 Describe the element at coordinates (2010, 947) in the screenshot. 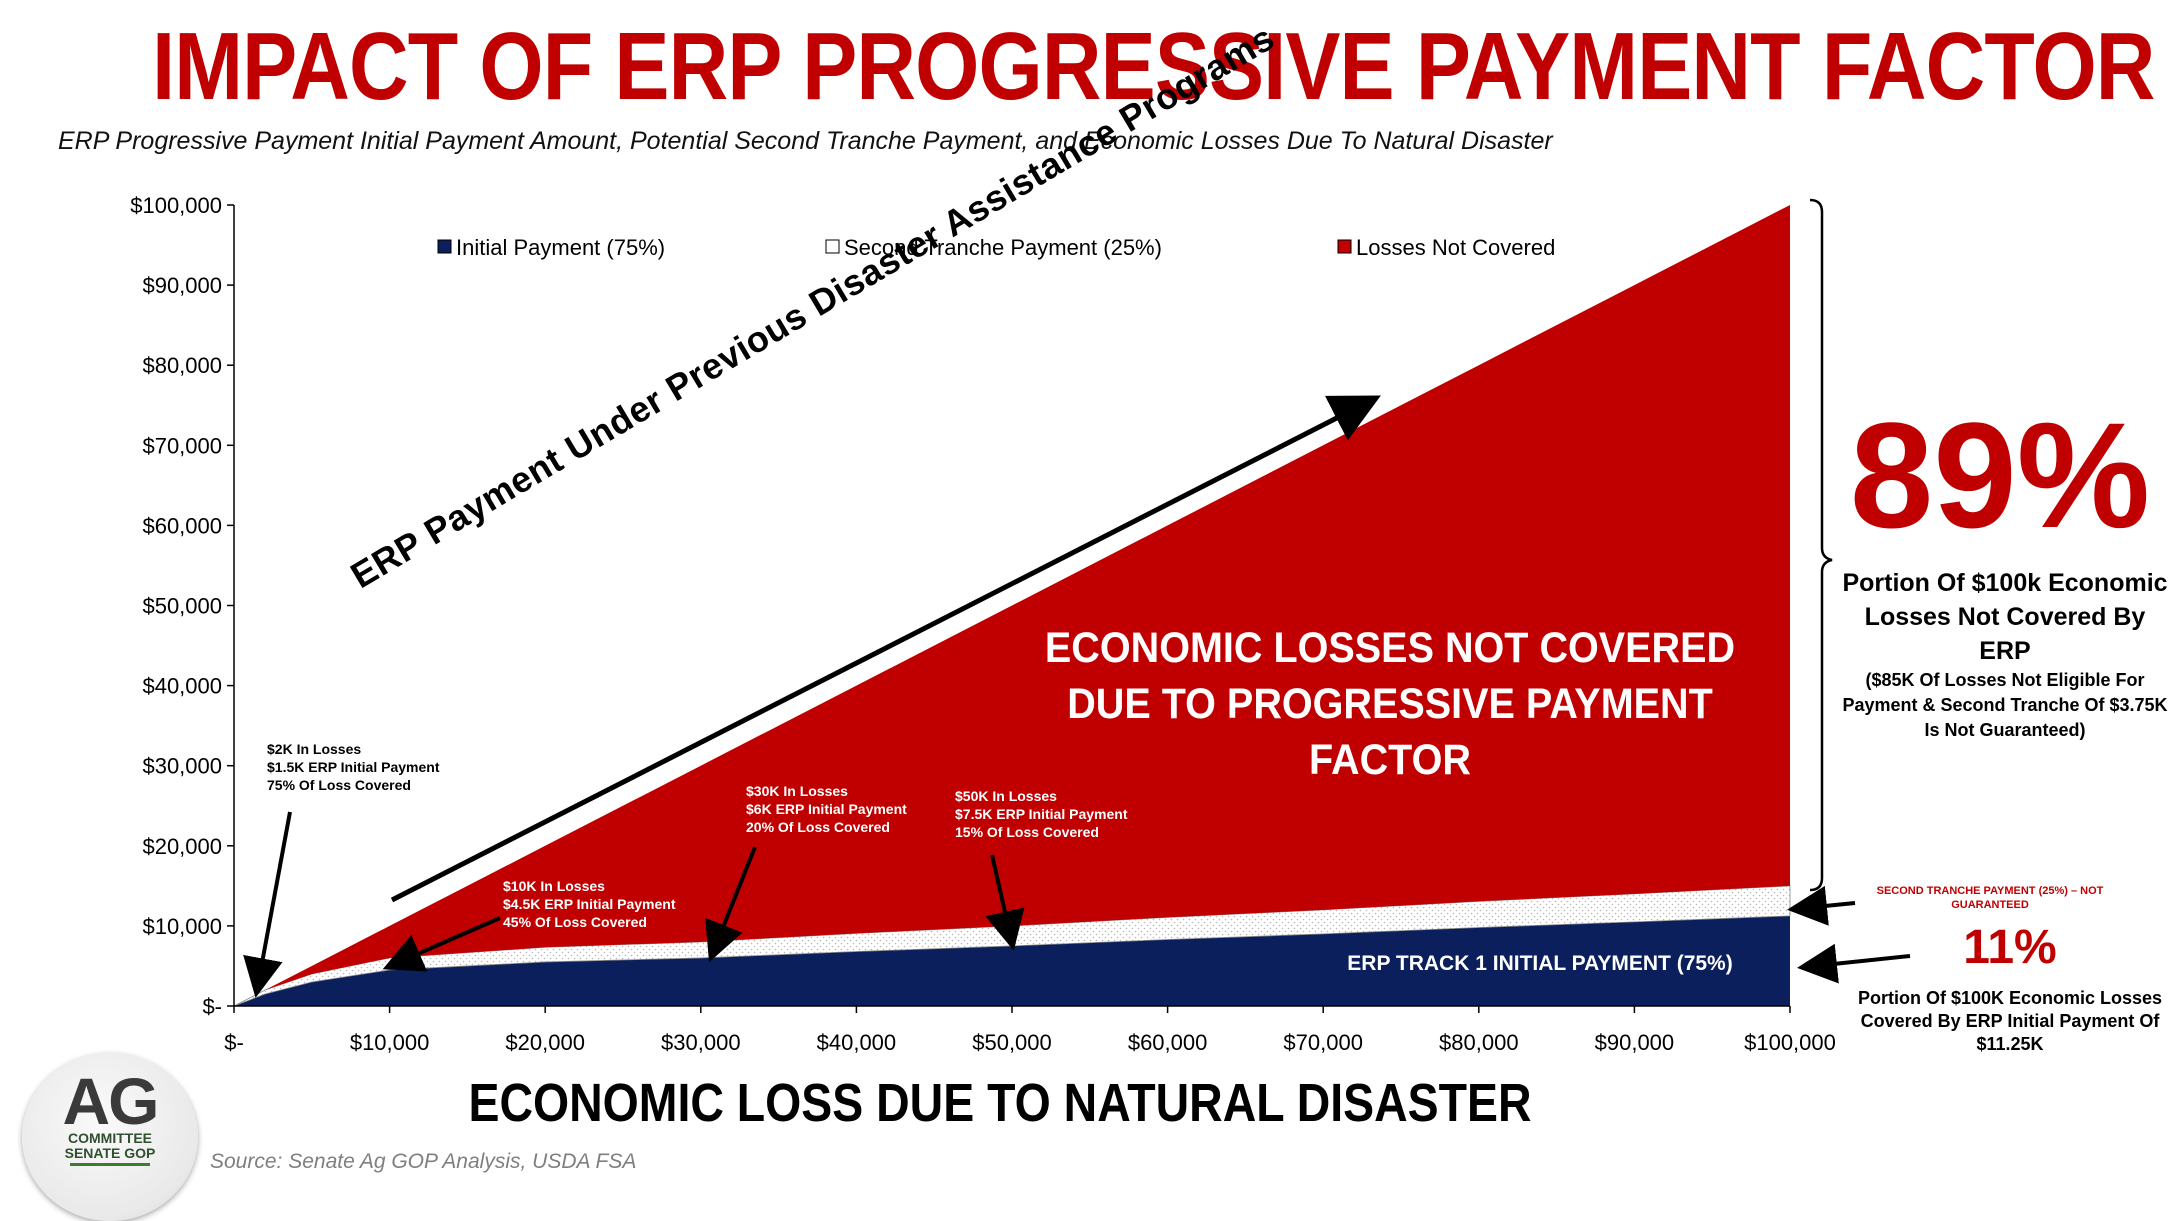

I see `pct-covered: 11%` at that location.